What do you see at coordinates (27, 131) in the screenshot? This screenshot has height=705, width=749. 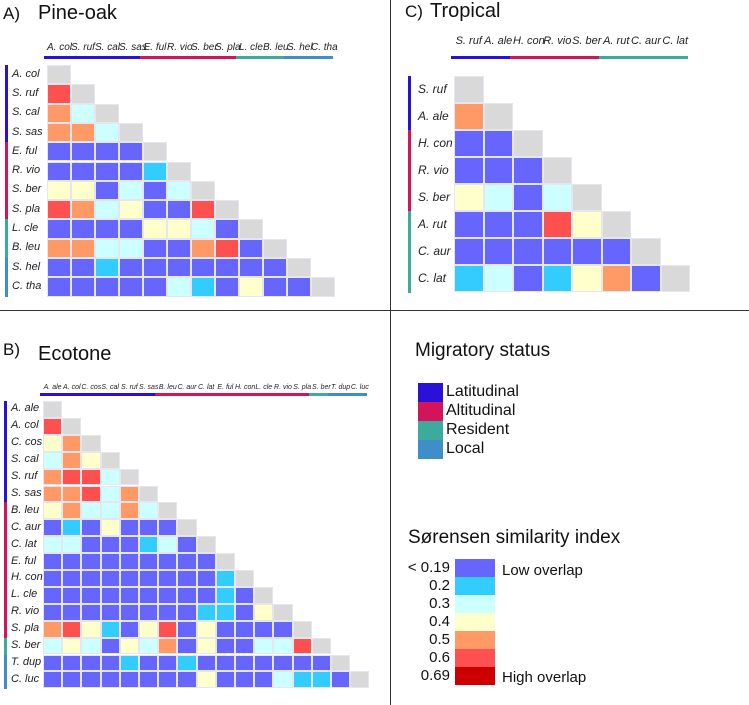 I see `row-label: S. sas` at bounding box center [27, 131].